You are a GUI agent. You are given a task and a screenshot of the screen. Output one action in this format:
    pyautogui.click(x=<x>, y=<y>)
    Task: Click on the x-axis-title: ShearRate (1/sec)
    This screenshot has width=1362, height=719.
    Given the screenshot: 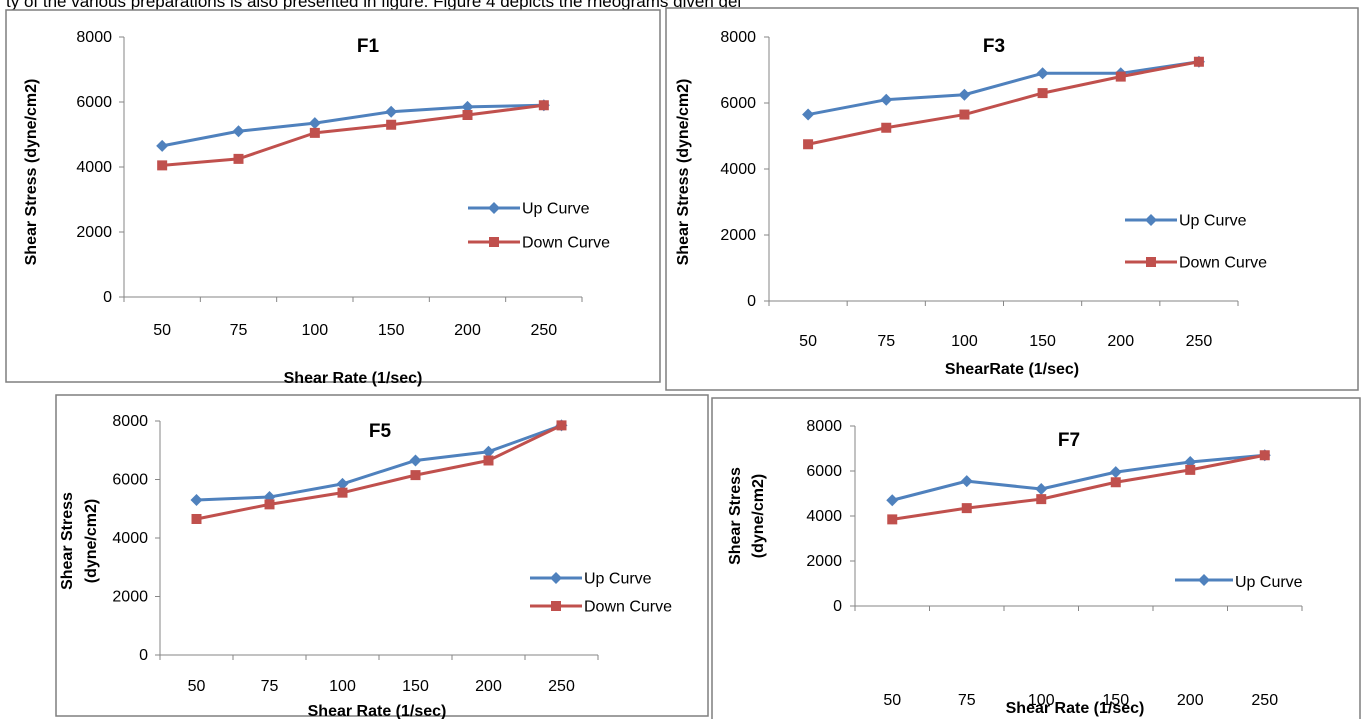 What is the action you would take?
    pyautogui.click(x=1012, y=369)
    